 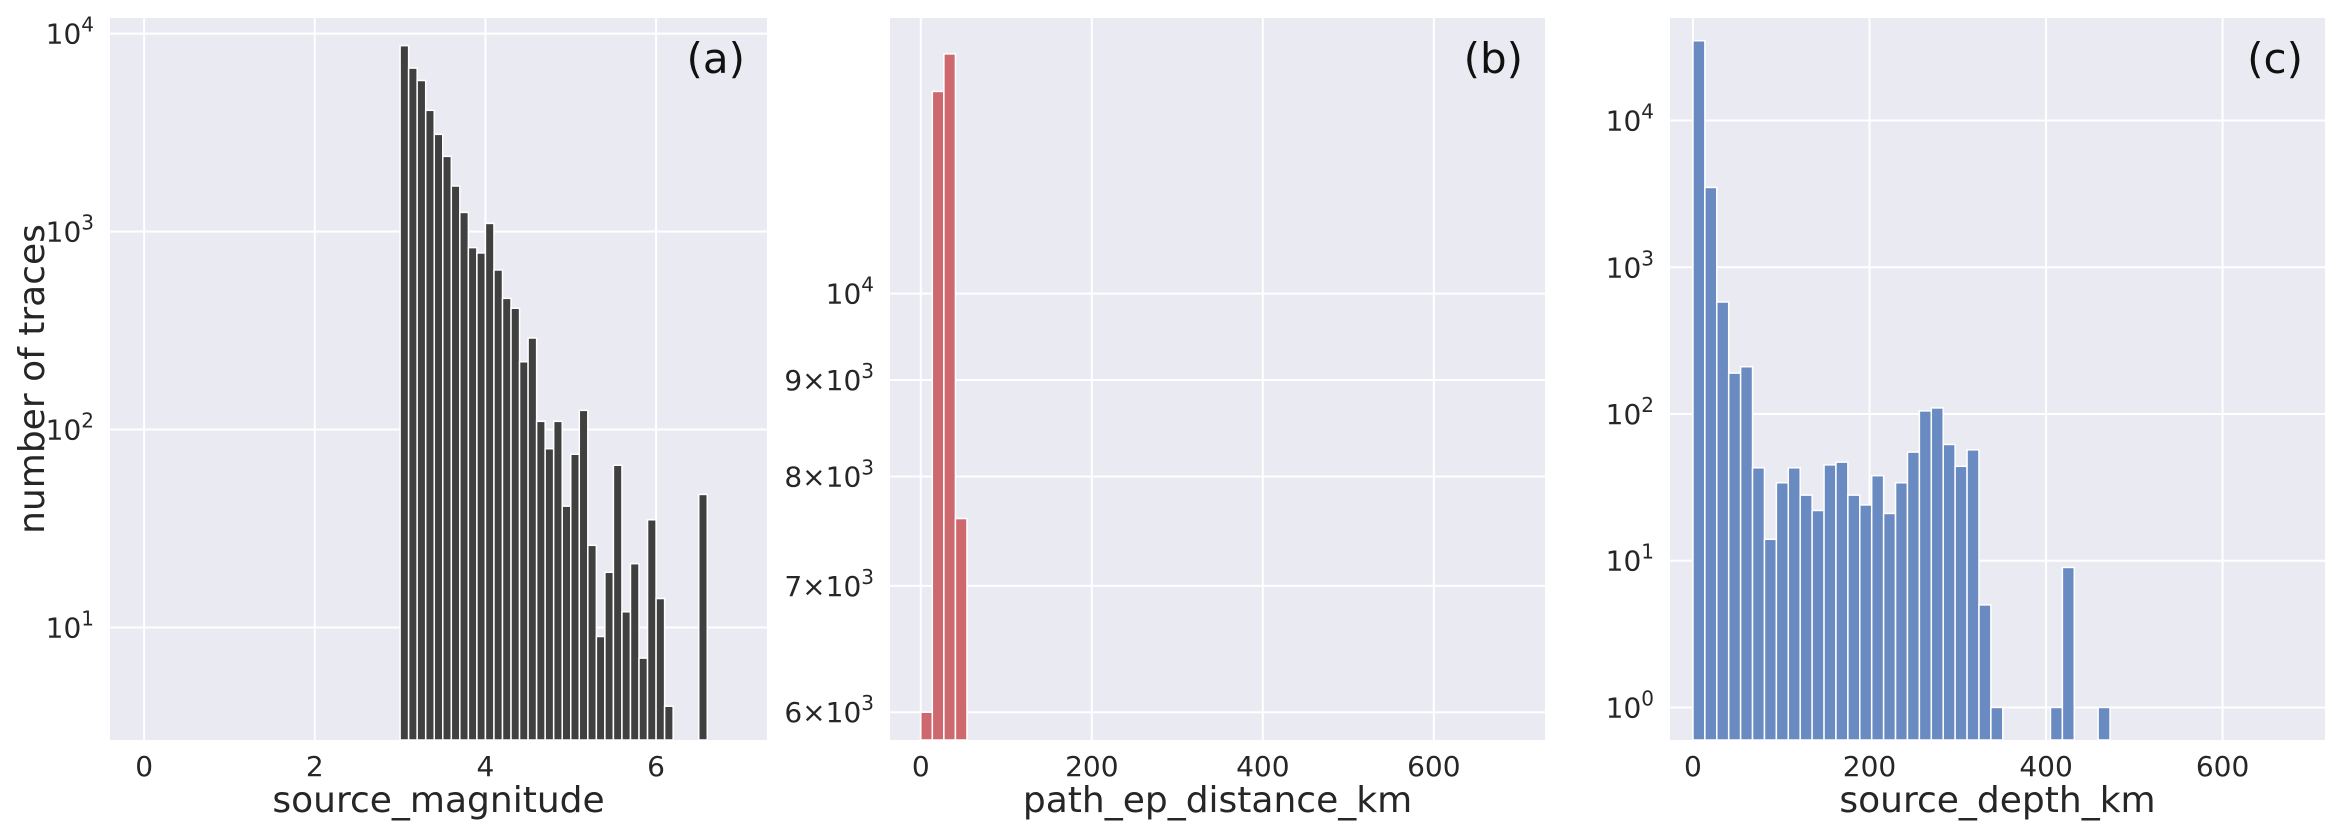 What do you see at coordinates (829, 584) in the screenshot?
I see `y-tick-label: 7×10³` at bounding box center [829, 584].